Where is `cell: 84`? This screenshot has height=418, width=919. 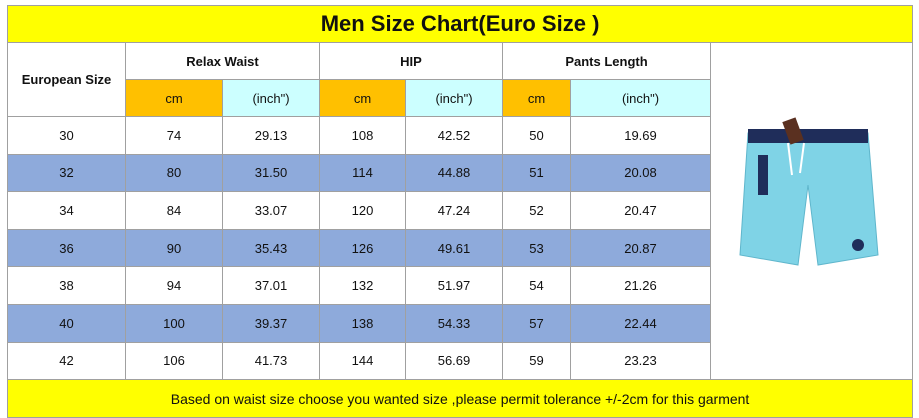
cell: 84 is located at coordinates (174, 210).